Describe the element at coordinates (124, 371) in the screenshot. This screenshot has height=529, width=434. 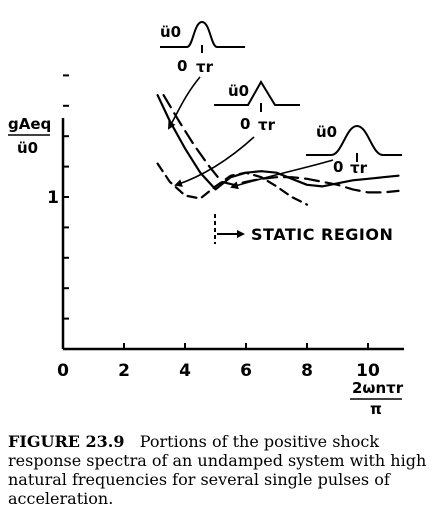
I see `x-tick-label: 2` at that location.